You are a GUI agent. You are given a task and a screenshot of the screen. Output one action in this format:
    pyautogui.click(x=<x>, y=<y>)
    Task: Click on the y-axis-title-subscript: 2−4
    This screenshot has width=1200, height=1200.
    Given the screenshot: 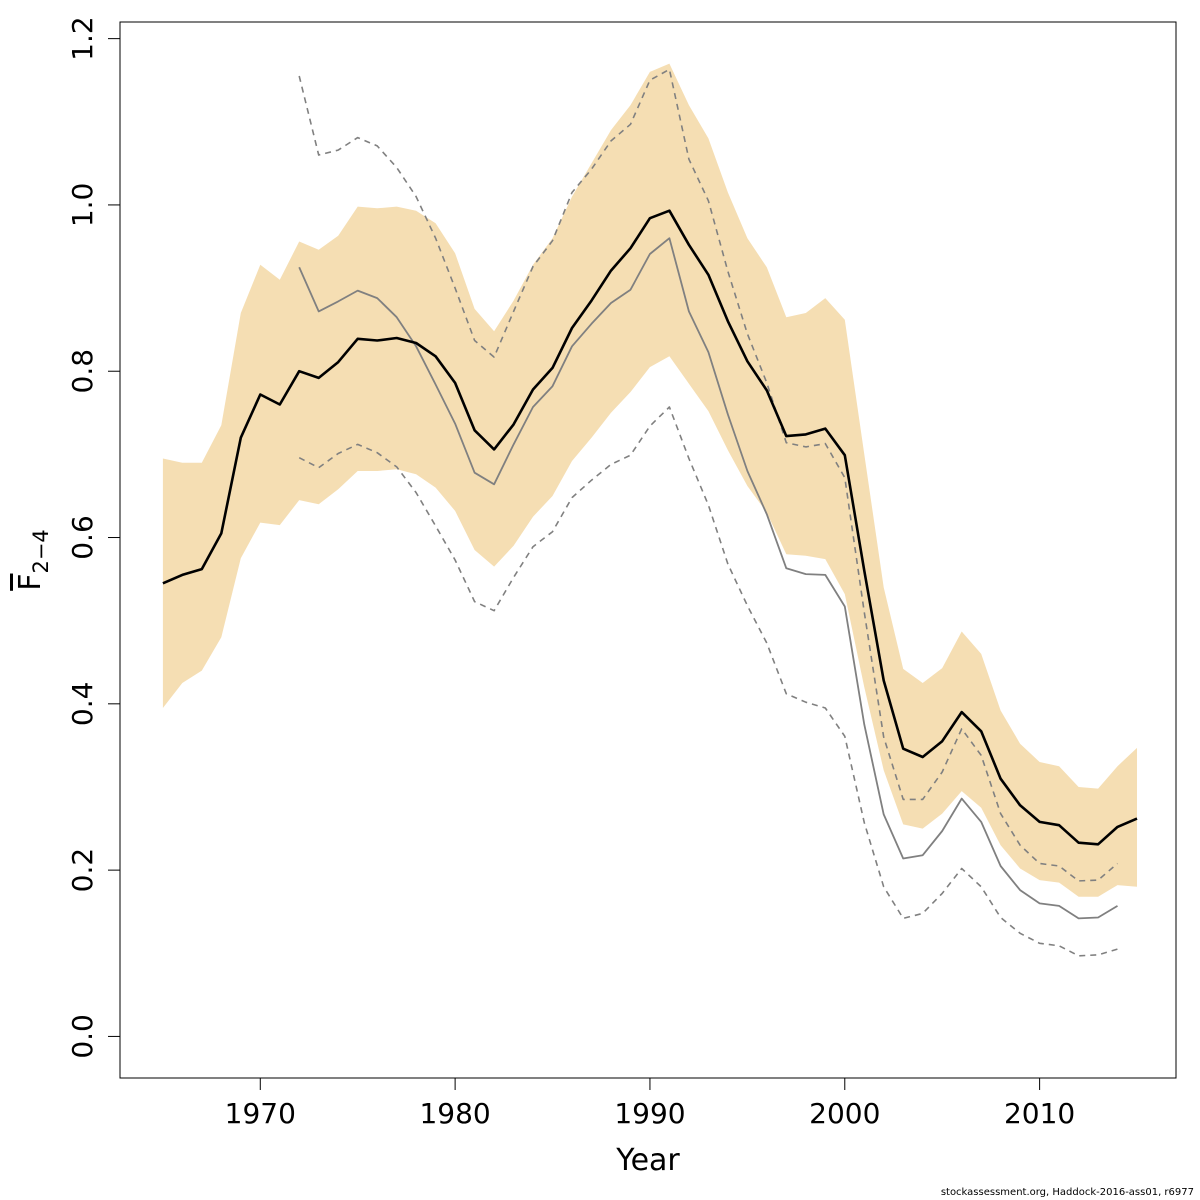 What is the action you would take?
    pyautogui.click(x=41, y=551)
    